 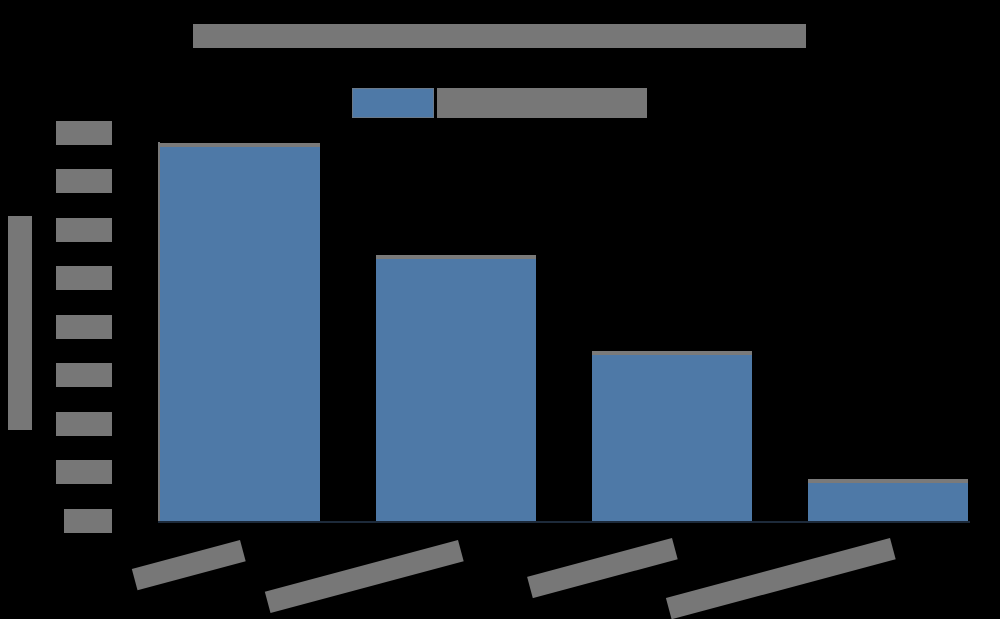 What do you see at coordinates (159, 332) in the screenshot?
I see `y-axis-line` at bounding box center [159, 332].